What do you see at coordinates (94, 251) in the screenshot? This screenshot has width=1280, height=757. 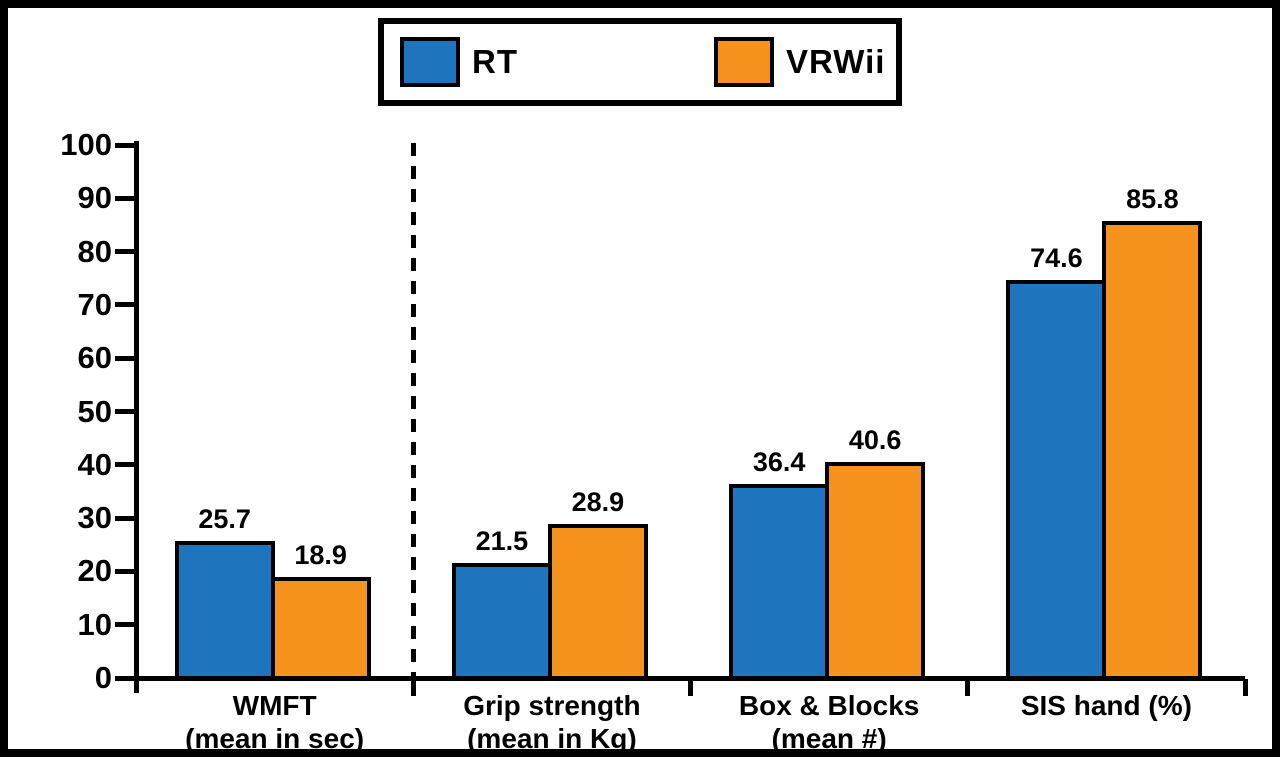 I see `y-axis-tick-label: 80` at bounding box center [94, 251].